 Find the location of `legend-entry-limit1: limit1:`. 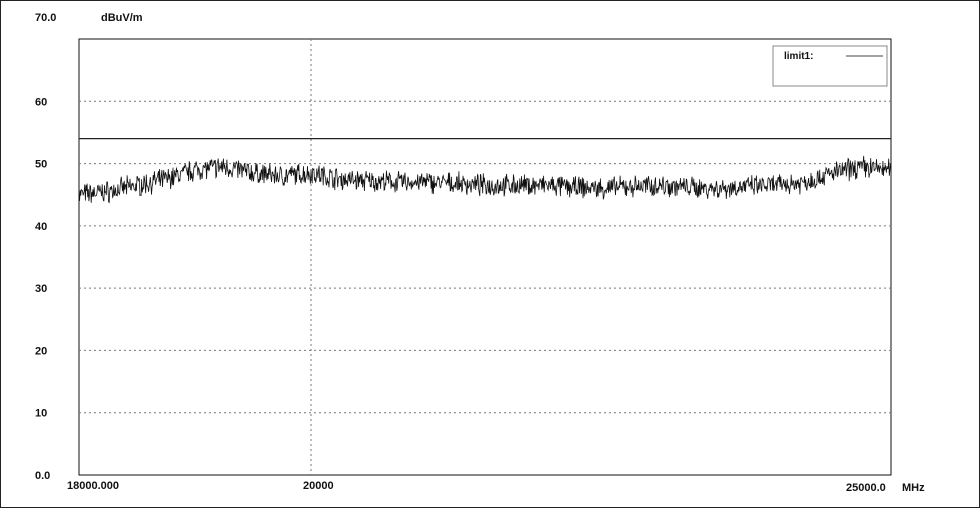

legend-entry-limit1: limit1: is located at coordinates (798, 56).